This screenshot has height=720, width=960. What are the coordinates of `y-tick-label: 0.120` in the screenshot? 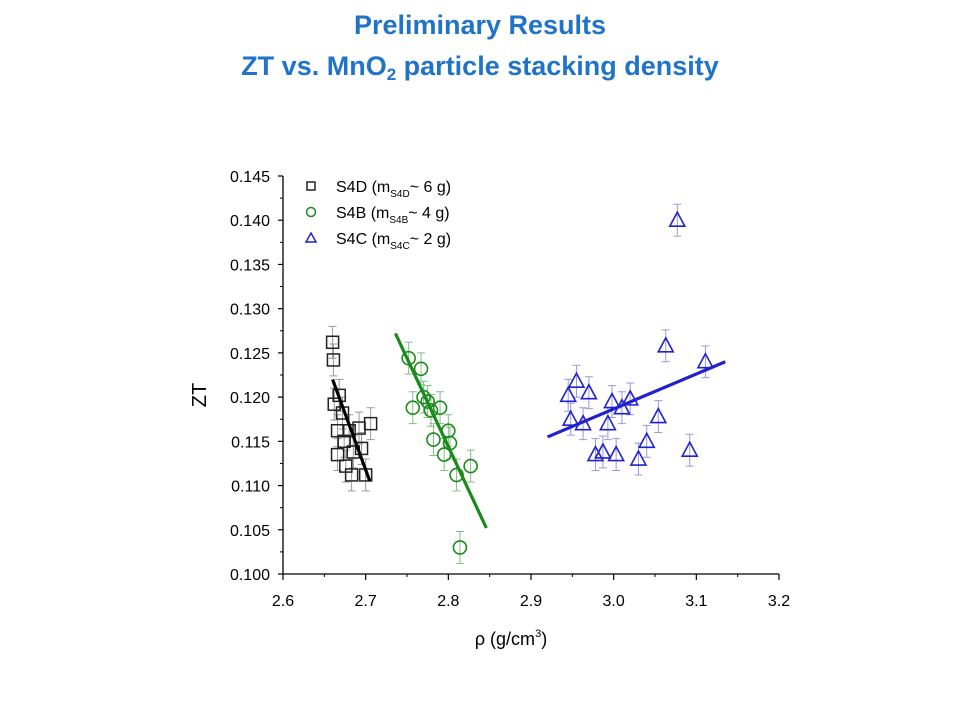 It's located at (250, 398).